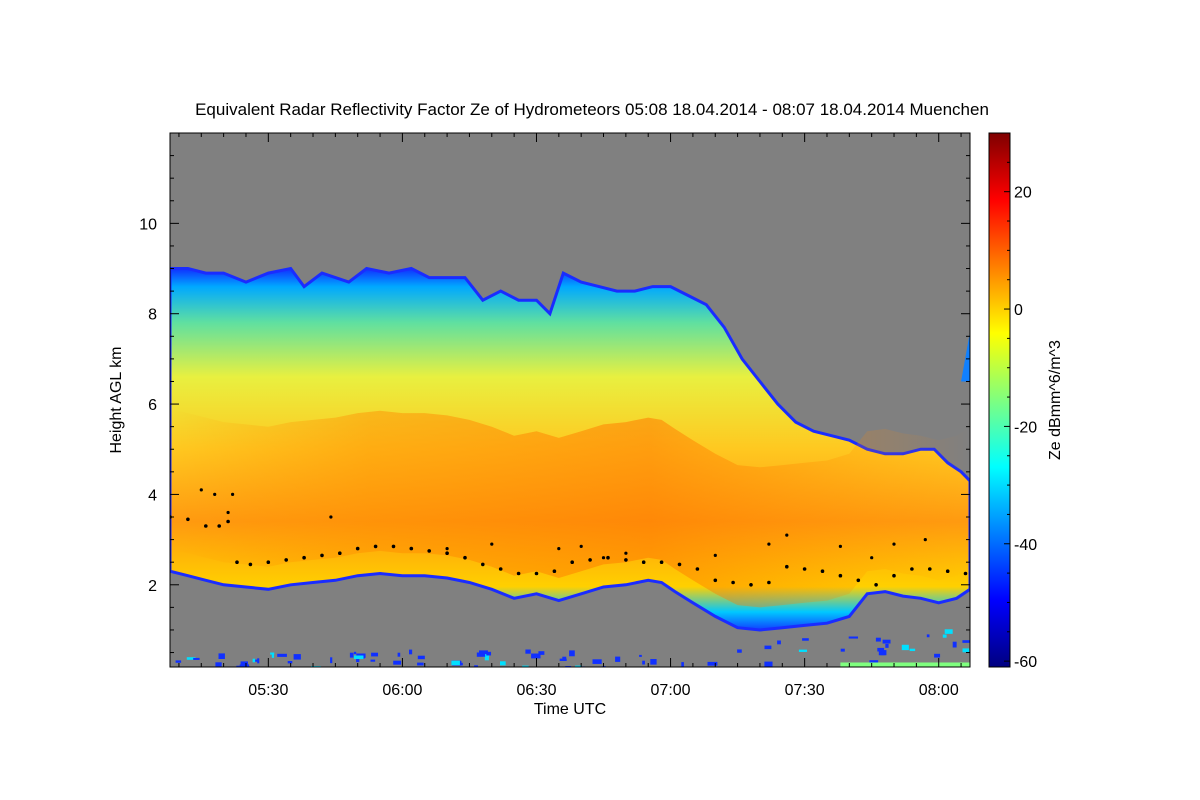 This screenshot has height=800, width=1200. Describe the element at coordinates (1023, 193) in the screenshot. I see `colorbar-tick-label: 20` at that location.